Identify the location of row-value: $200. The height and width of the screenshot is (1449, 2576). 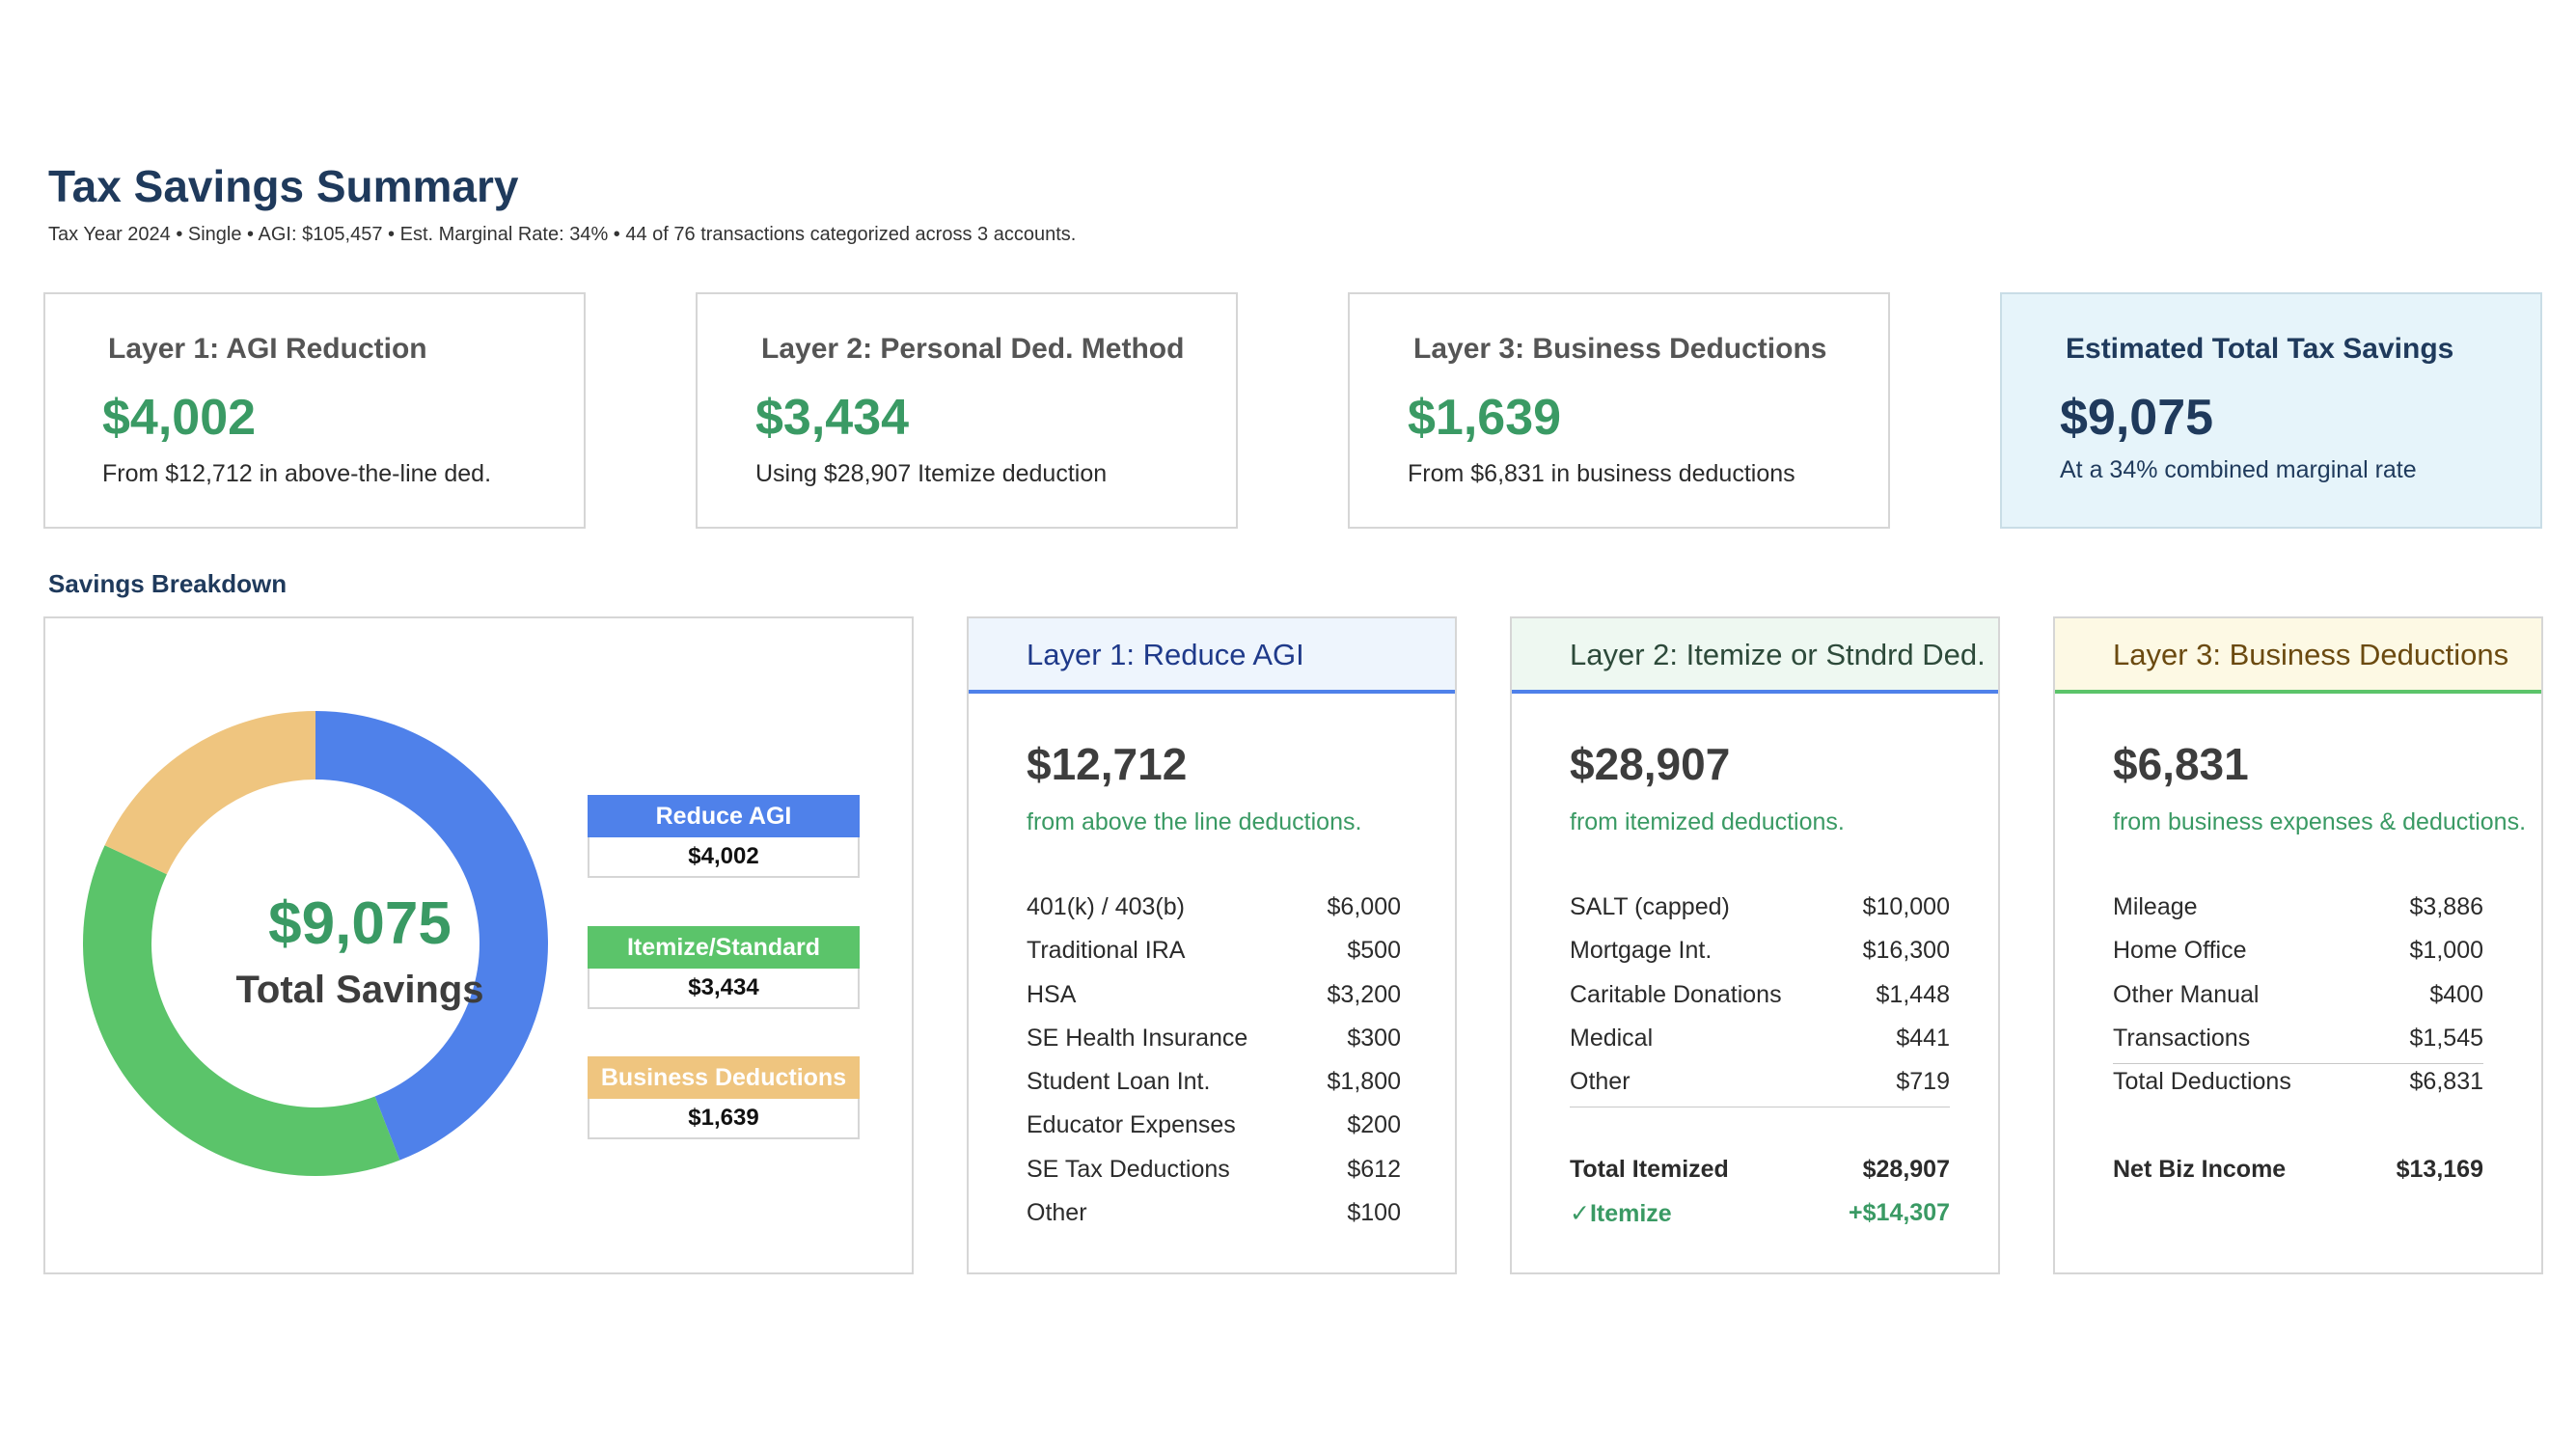
(1374, 1125).